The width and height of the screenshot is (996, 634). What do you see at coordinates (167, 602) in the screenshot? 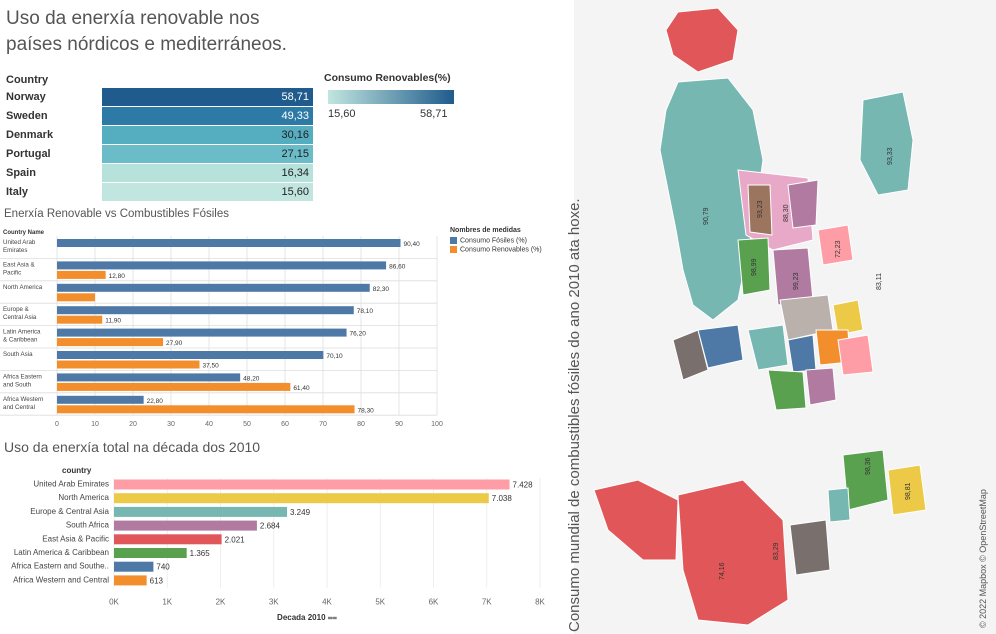
I see `chart2-xtick: 1K` at bounding box center [167, 602].